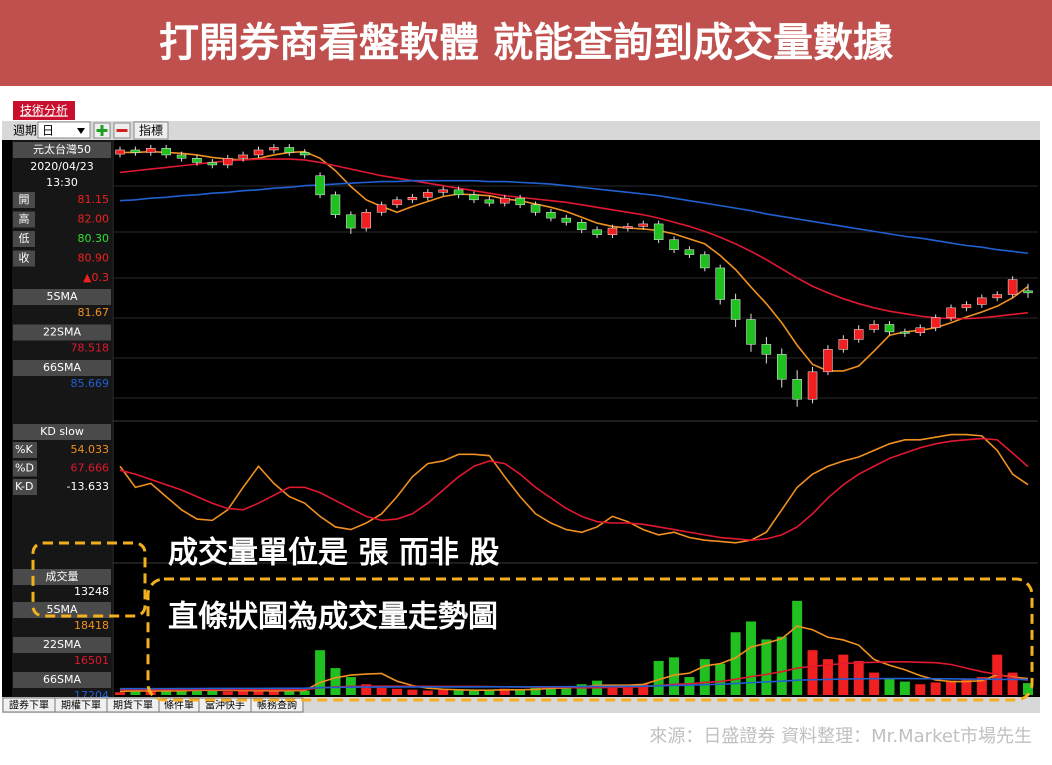  Describe the element at coordinates (90, 383) in the screenshot. I see `panel-value: 85.669` at that location.